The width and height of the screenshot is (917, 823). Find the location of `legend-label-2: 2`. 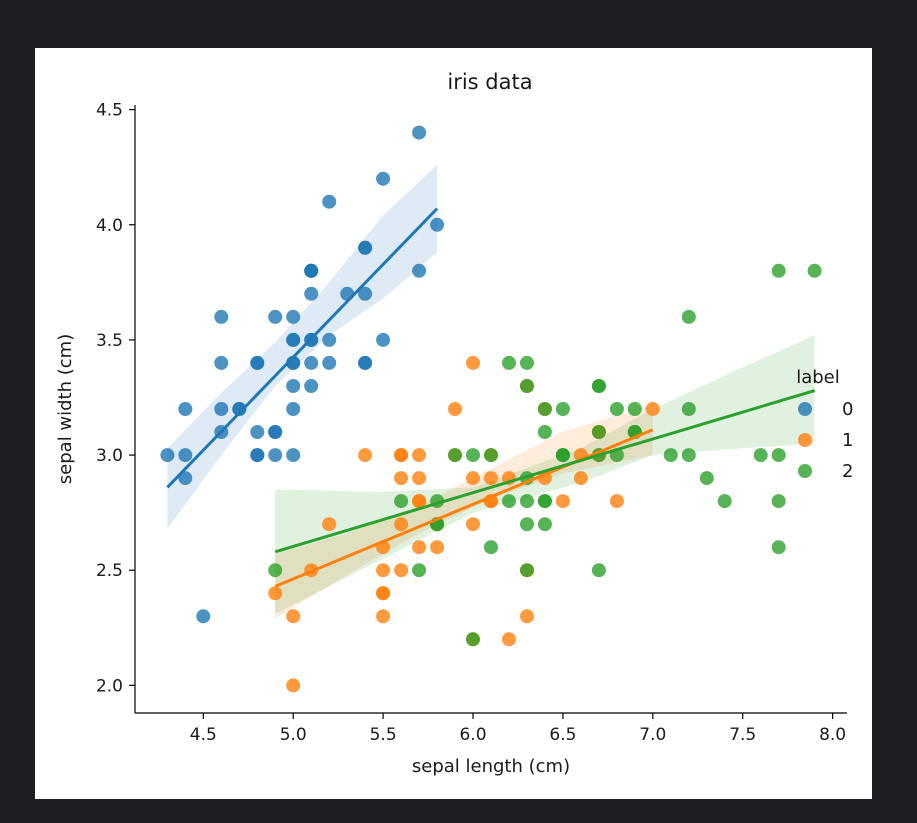

legend-label-2: 2 is located at coordinates (847, 471).